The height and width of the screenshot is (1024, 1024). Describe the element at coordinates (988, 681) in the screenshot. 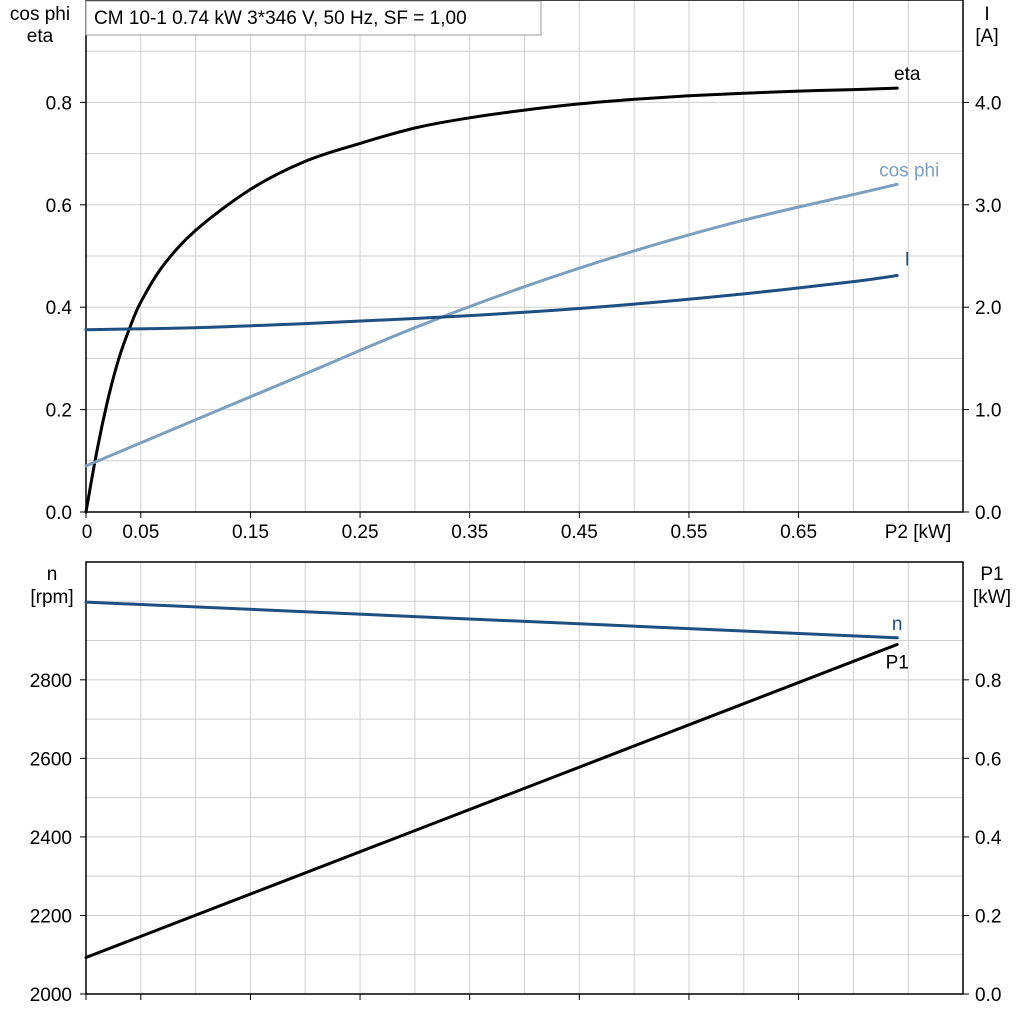

I see `bottom-right-y-tick-label: 0.8` at that location.